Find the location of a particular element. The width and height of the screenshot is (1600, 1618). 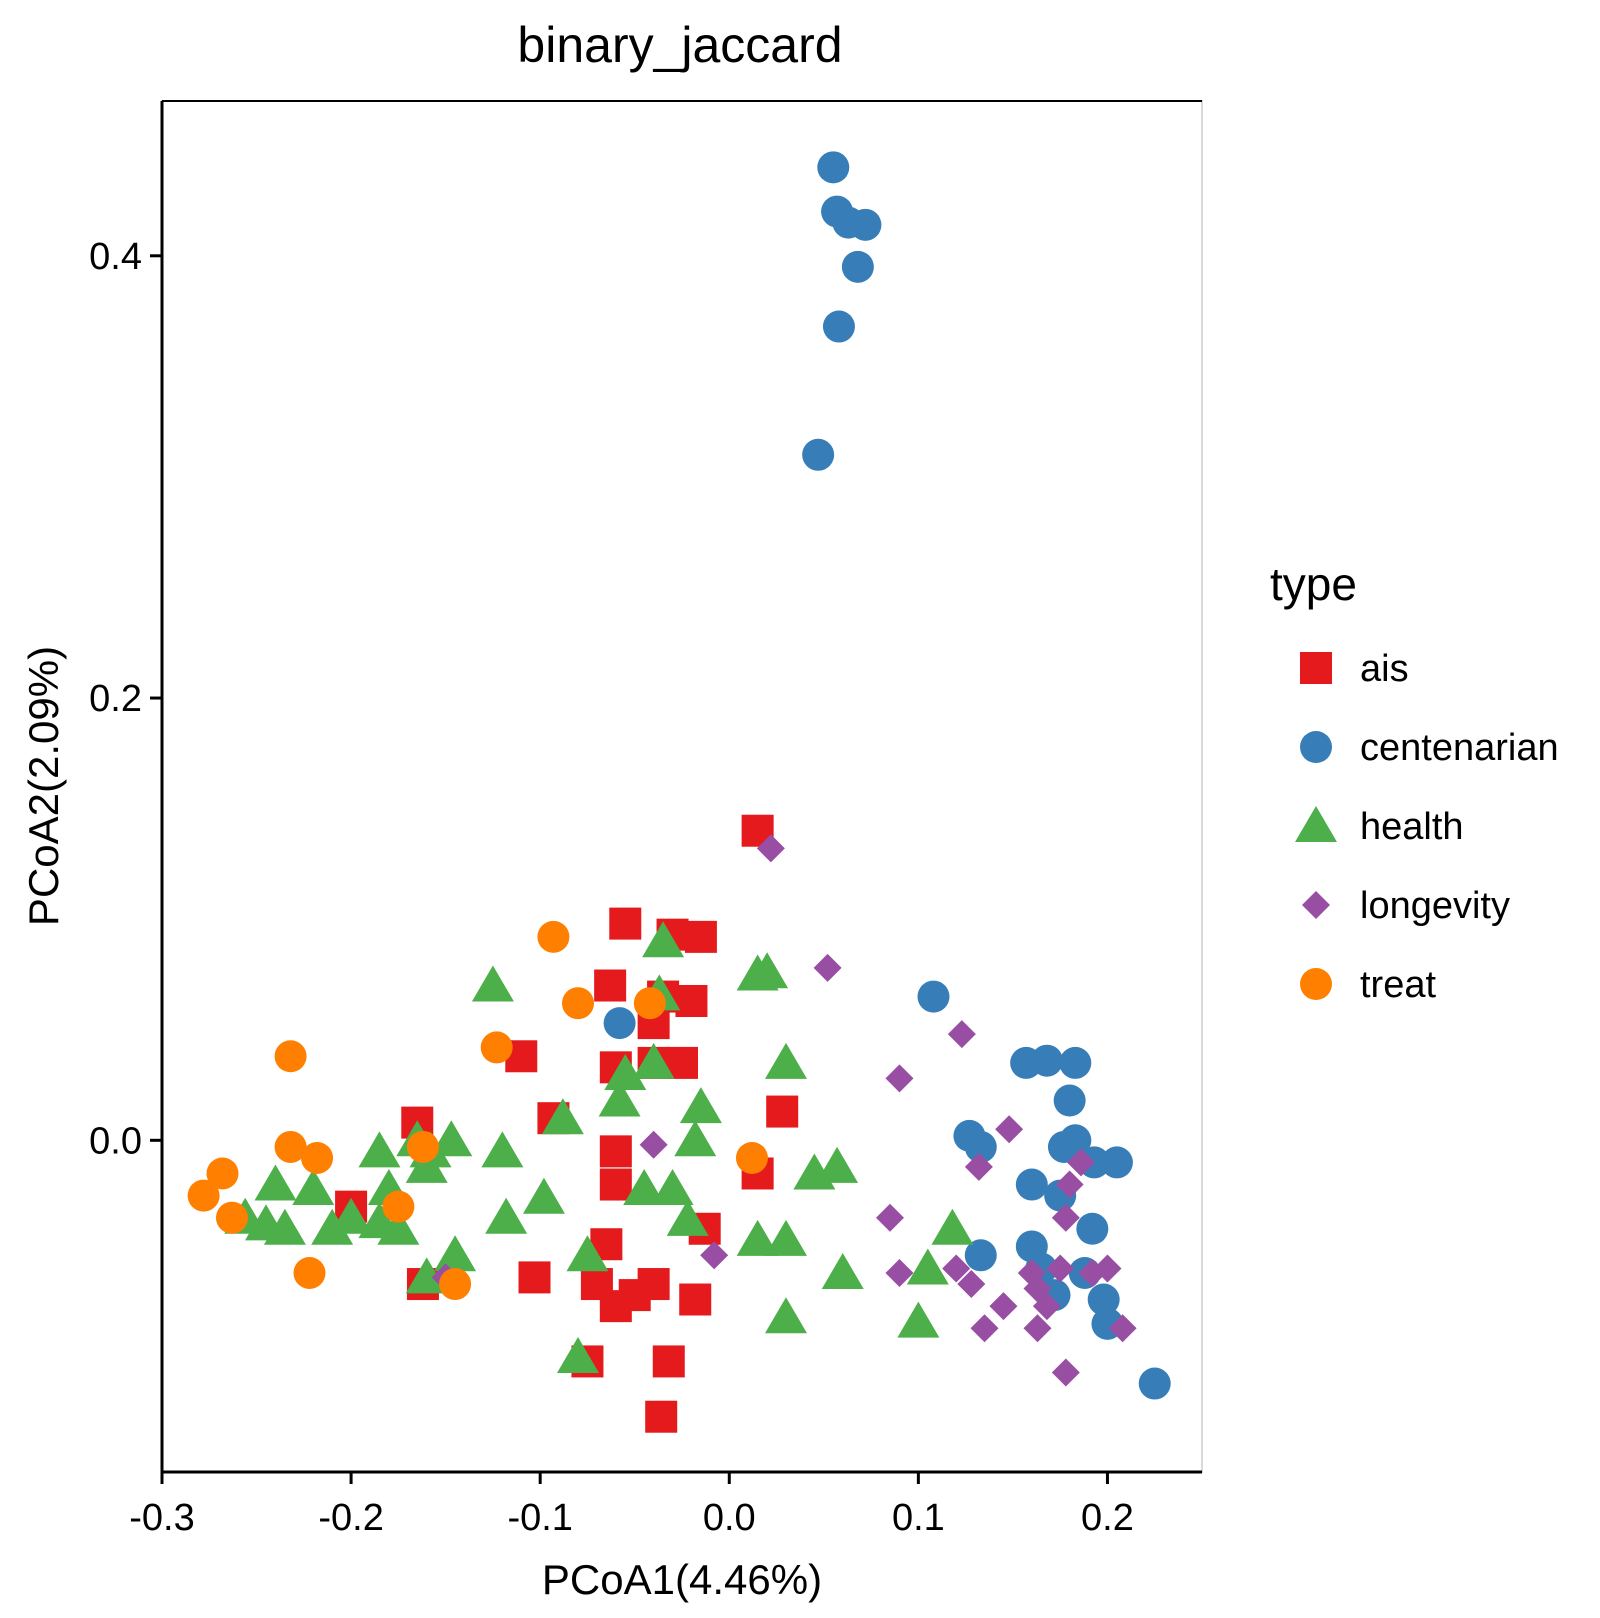

x-tick-label: 0.1 is located at coordinates (918, 1518).